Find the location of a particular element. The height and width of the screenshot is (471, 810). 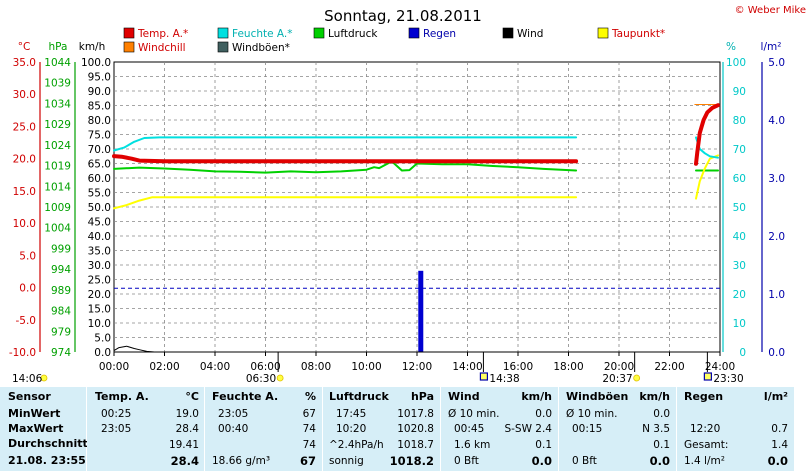

moon-icon is located at coordinates (484, 376).